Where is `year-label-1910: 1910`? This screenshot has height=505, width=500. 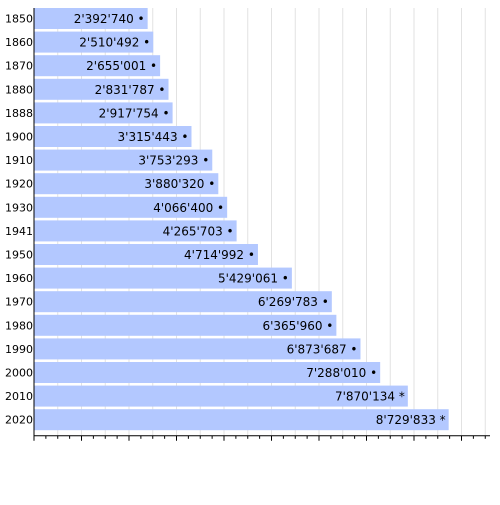
year-label-1910: 1910 is located at coordinates (19, 160).